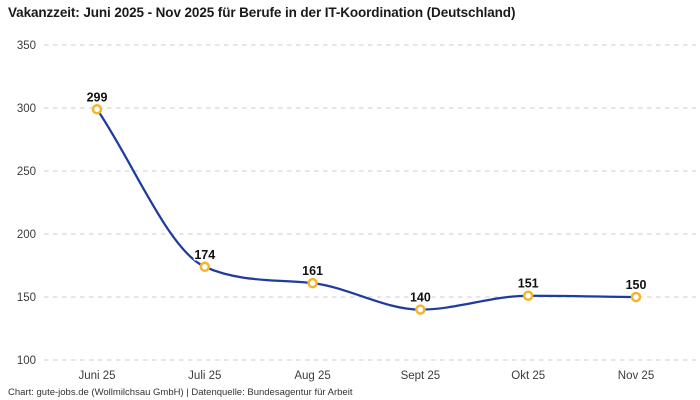 The height and width of the screenshot is (400, 700). I want to click on y-axis-tick-label: 150, so click(26, 298).